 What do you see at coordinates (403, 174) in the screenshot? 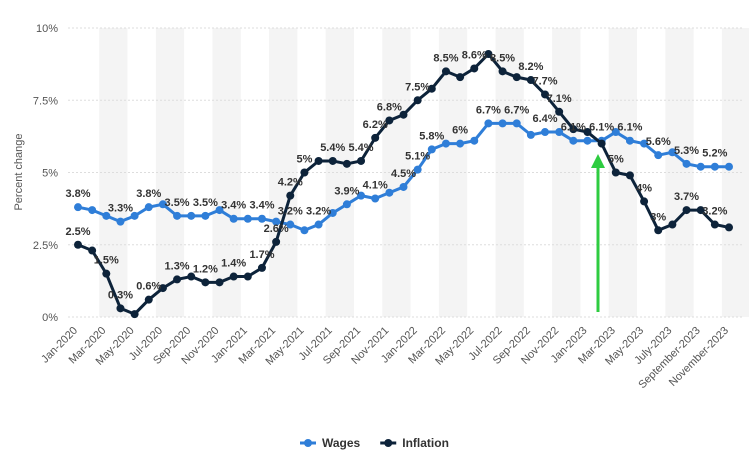
I see `data-label: 4.5%` at bounding box center [403, 174].